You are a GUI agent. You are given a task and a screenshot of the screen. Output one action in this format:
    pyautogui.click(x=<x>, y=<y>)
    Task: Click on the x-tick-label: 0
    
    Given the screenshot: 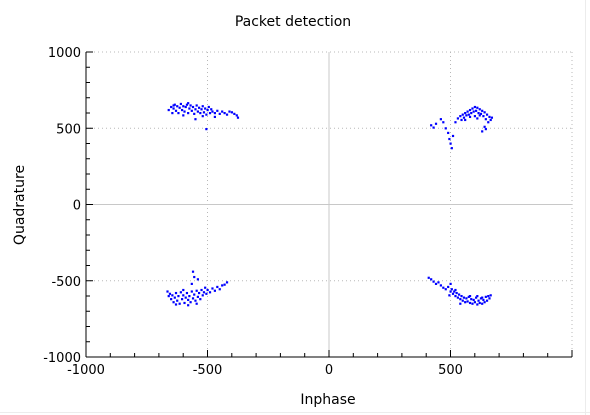 What is the action you would take?
    pyautogui.click(x=329, y=370)
    